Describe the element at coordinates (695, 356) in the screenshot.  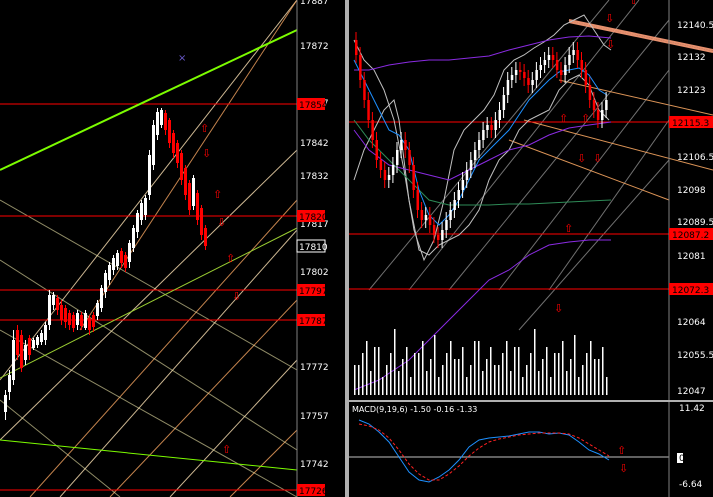
I see `price-tick-label: 12055.5` at that location.